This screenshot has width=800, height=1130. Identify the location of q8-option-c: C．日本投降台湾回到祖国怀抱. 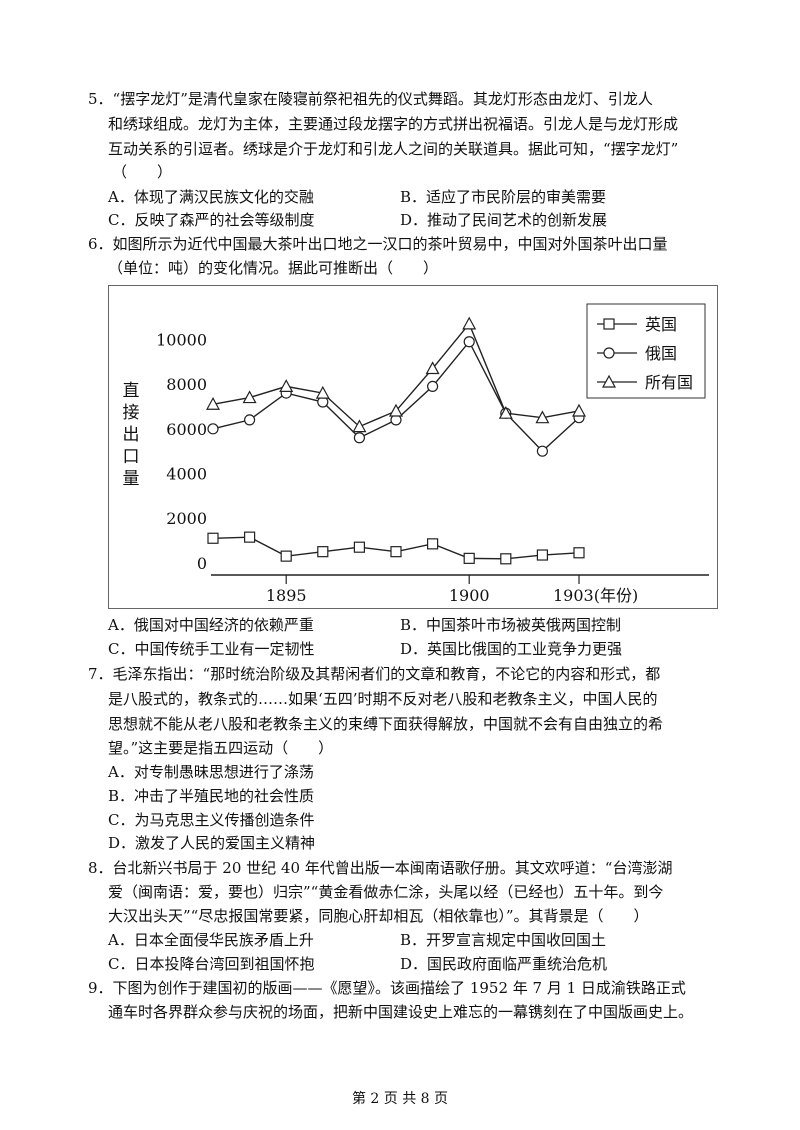
(211, 964).